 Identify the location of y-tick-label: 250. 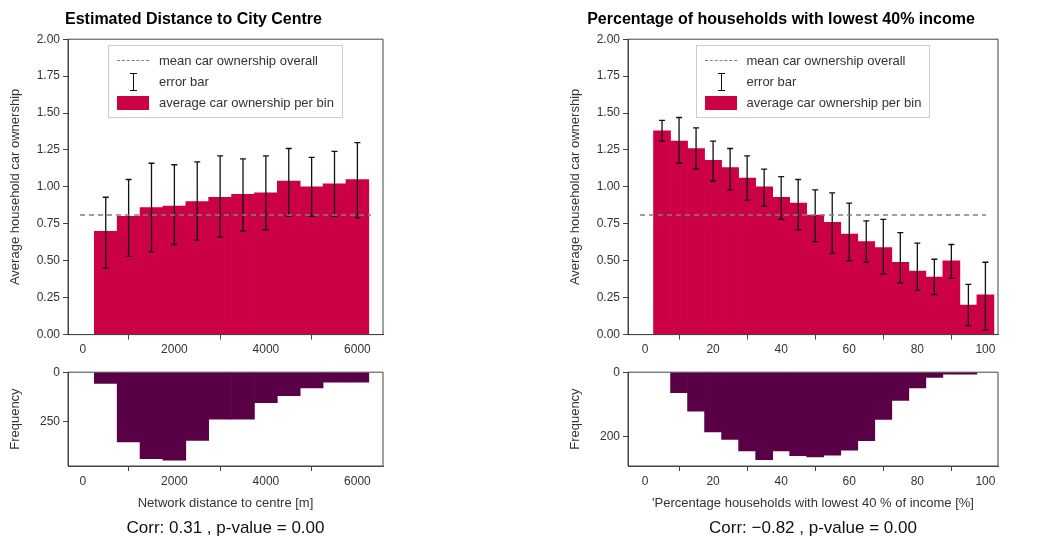
(50, 420).